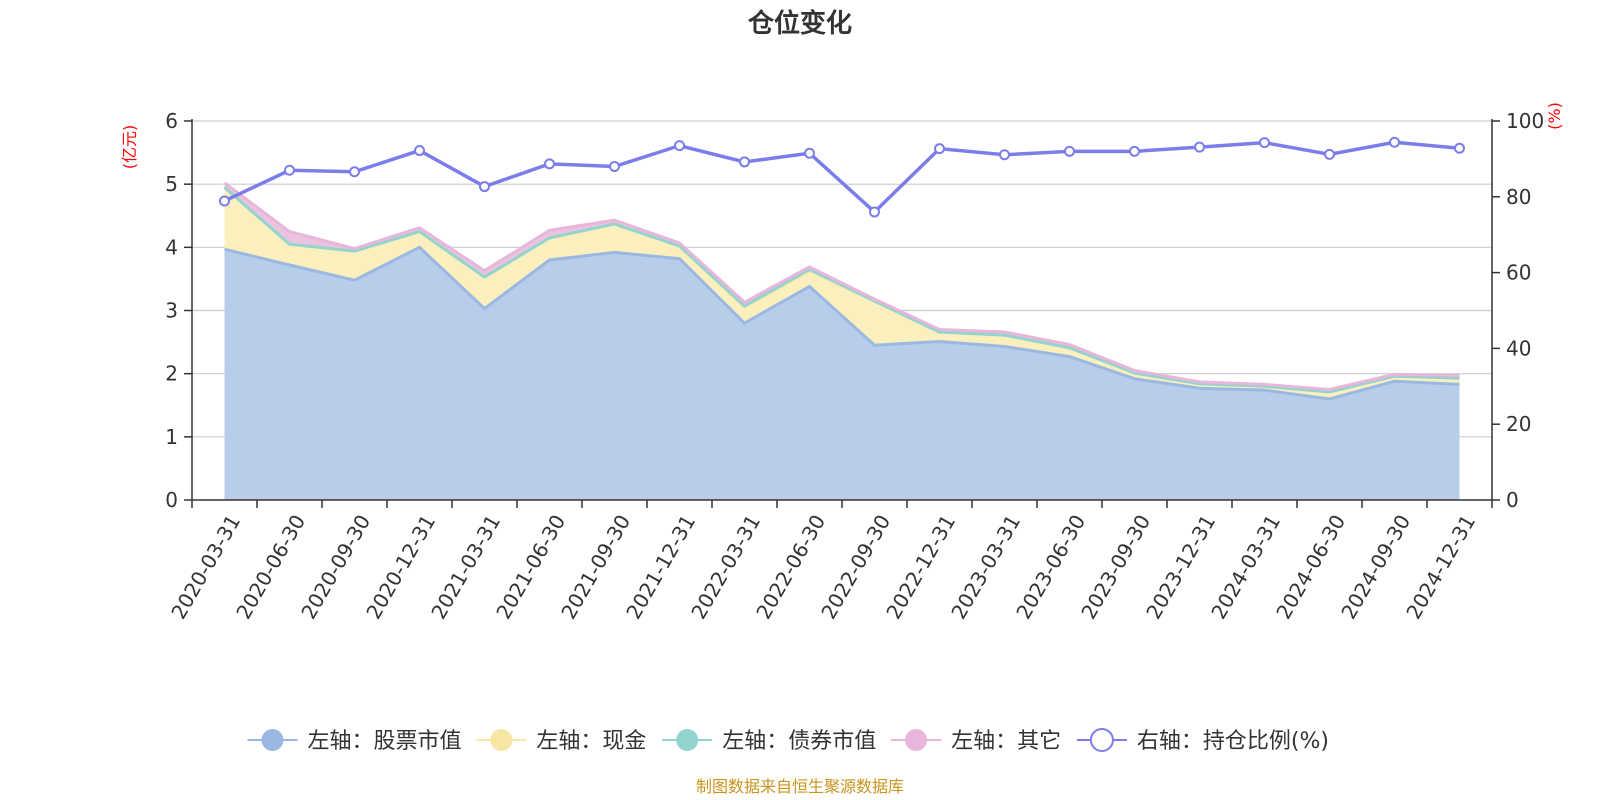 This screenshot has height=800, width=1600. Describe the element at coordinates (1554, 116) in the screenshot. I see `right-axis-unit: (%)` at that location.